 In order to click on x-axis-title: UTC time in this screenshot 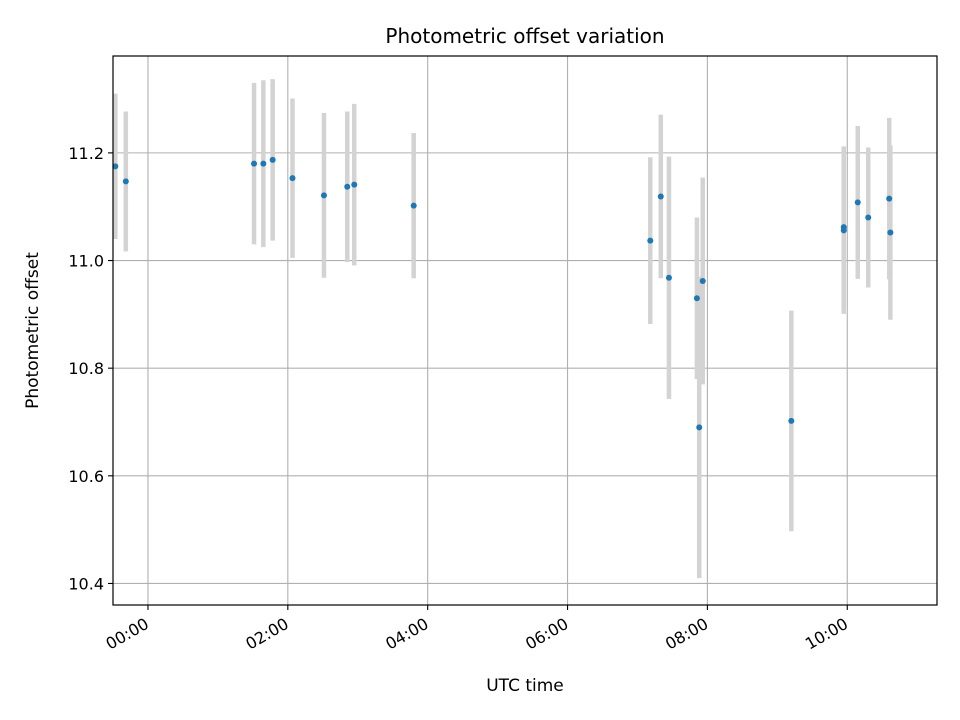, I will do `click(525, 686)`.